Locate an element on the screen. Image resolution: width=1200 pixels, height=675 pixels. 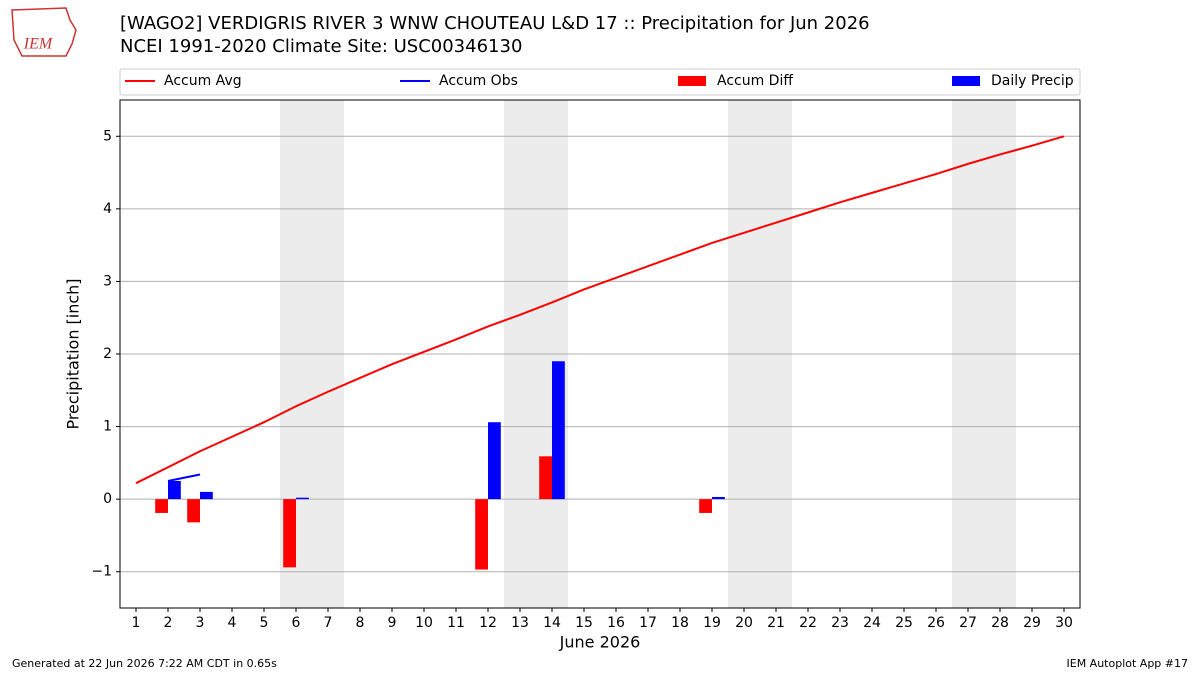
x-tick-label: 24 is located at coordinates (872, 623).